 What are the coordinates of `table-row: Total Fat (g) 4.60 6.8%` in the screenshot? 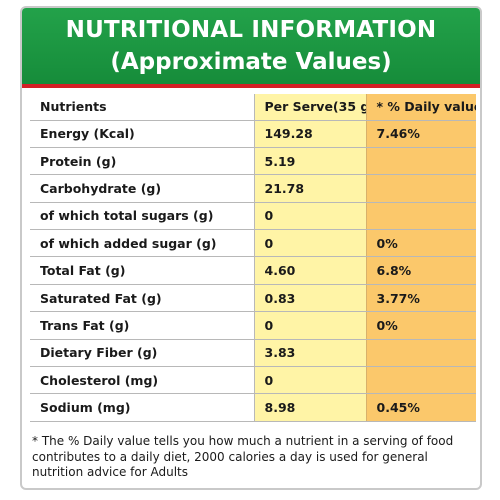 It's located at (253, 270).